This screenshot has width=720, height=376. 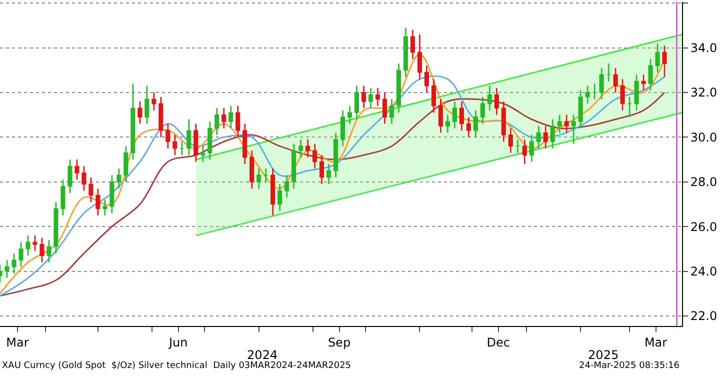 What do you see at coordinates (178, 342) in the screenshot?
I see `x-tick-label: Jun` at bounding box center [178, 342].